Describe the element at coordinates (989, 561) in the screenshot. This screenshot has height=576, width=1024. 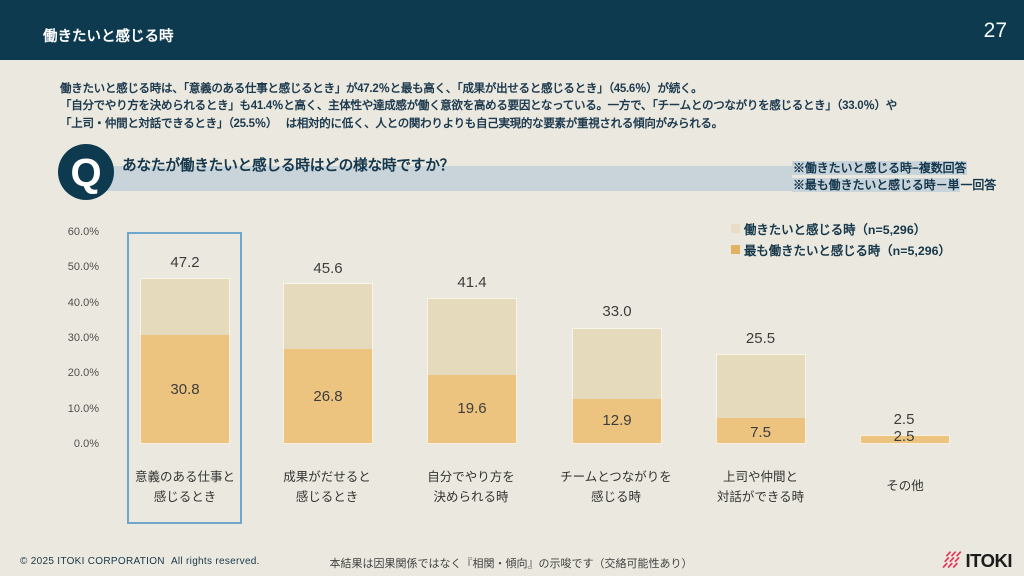
I see `svg-text: ITOKI` at that location.